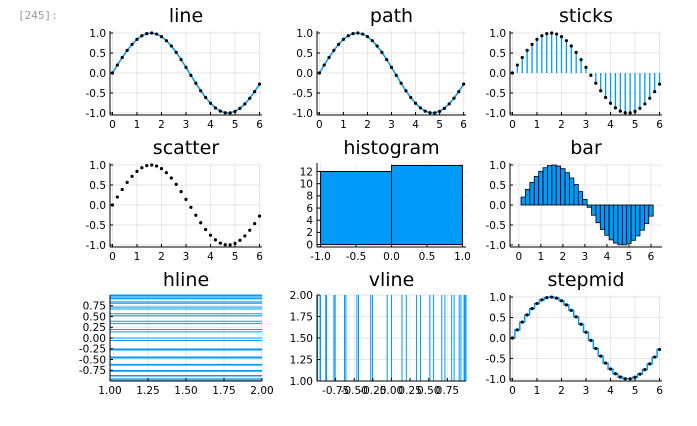  What do you see at coordinates (94, 307) in the screenshot?
I see `y-tick-label: 0.75` at bounding box center [94, 307].